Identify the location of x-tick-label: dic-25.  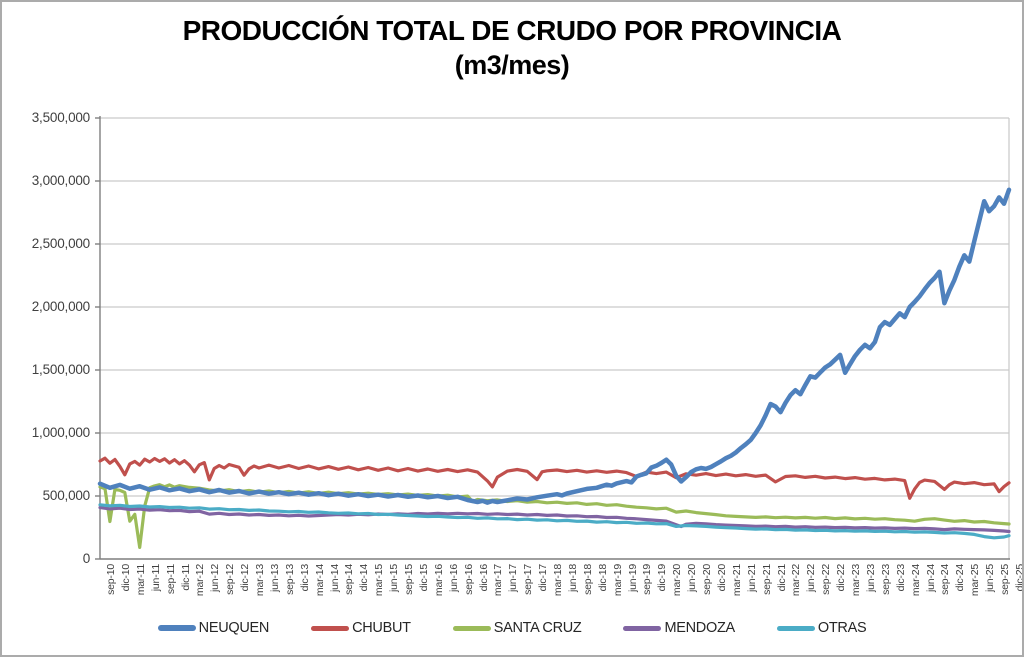
(1019, 578).